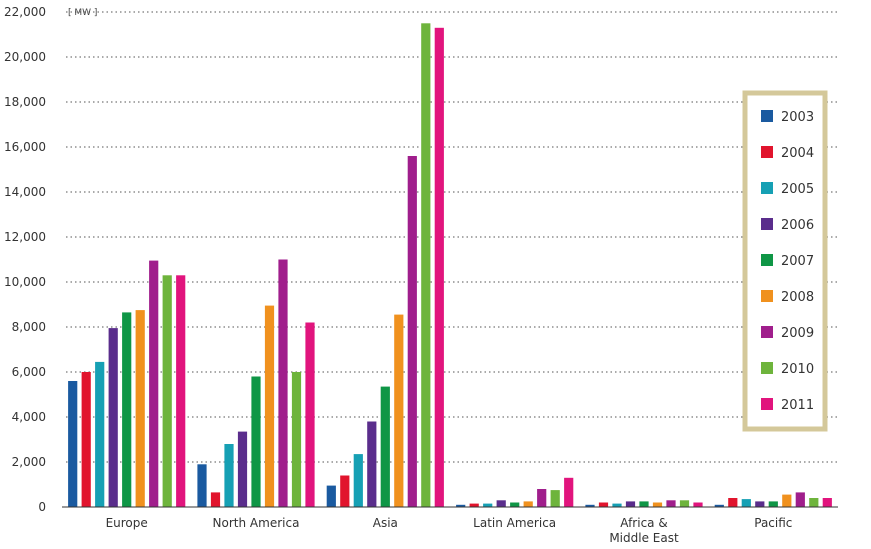 The height and width of the screenshot is (549, 871). Describe the element at coordinates (797, 405) in the screenshot. I see `legend-label: 2011` at that location.